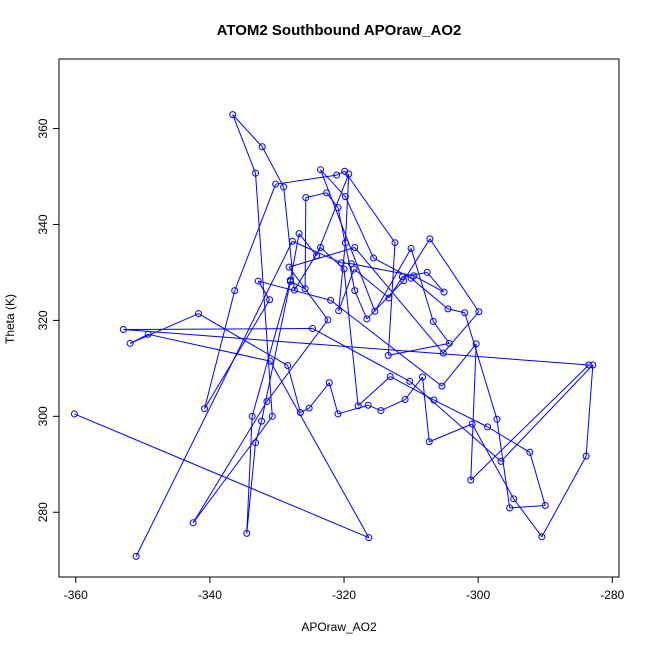  I want to click on x-axis-label: APOraw_AO2, so click(339, 627).